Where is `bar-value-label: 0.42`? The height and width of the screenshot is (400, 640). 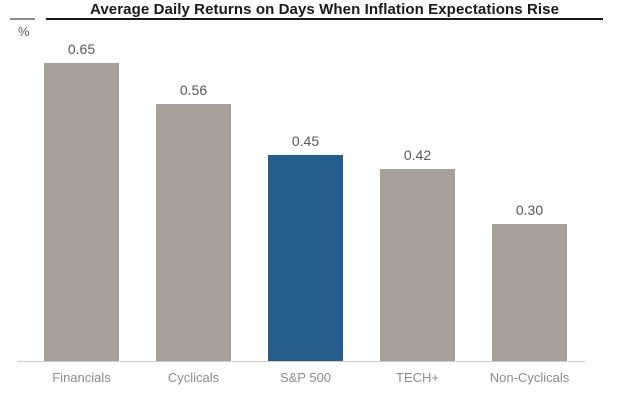 bar-value-label: 0.42 is located at coordinates (417, 155).